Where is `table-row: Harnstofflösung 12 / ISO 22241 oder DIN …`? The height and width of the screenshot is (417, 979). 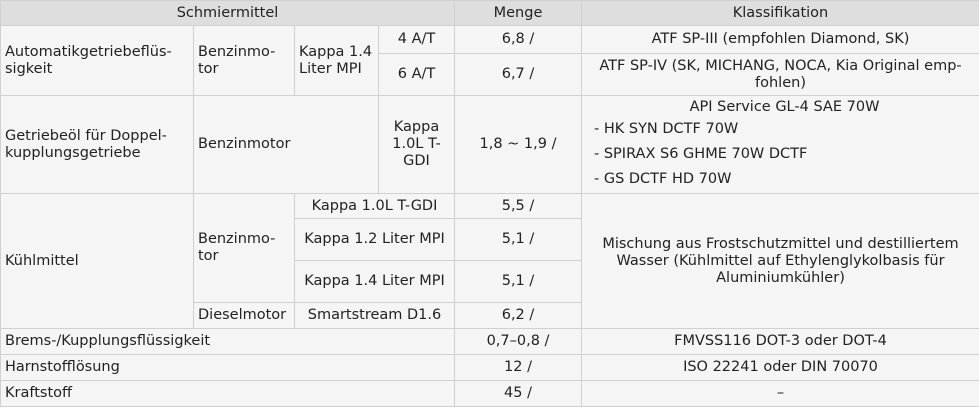
table-row: Harnstofflösung 12 / ISO 22241 oder DIN … is located at coordinates (489, 367).